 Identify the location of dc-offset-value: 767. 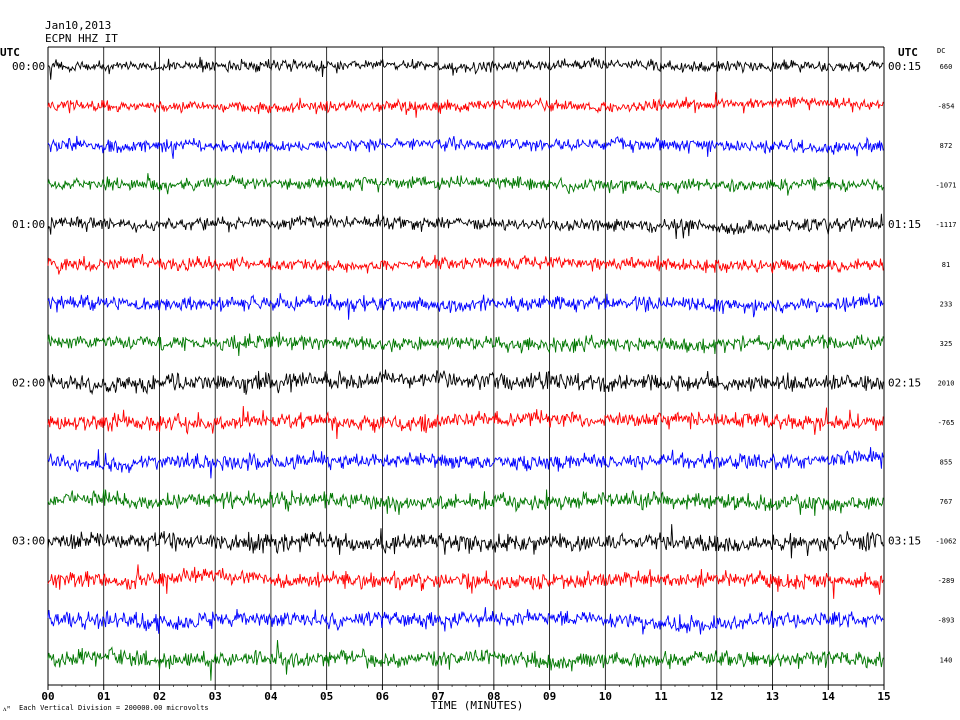
(946, 502).